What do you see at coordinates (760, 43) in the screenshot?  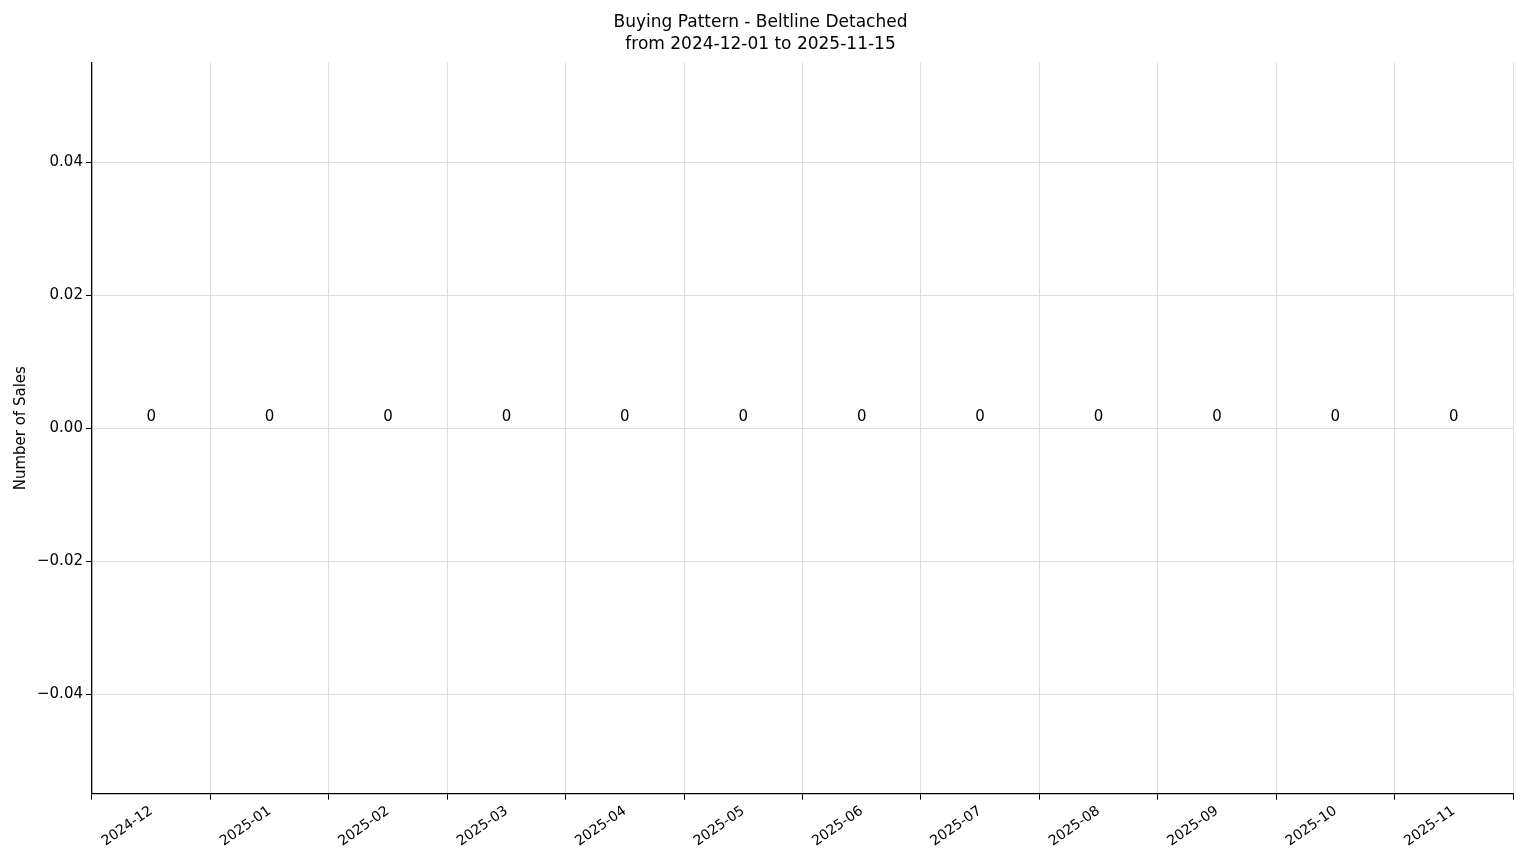 I see `chart-subtitle: from 2024-12-01 to 2025-11-15` at bounding box center [760, 43].